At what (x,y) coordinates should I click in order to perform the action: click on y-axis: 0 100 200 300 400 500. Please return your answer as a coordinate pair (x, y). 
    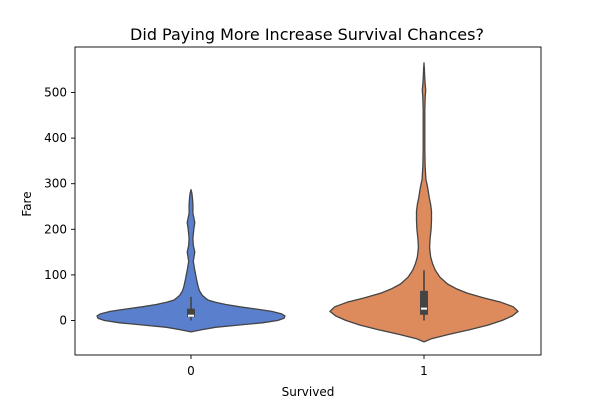
    Looking at the image, I should click on (59, 207).